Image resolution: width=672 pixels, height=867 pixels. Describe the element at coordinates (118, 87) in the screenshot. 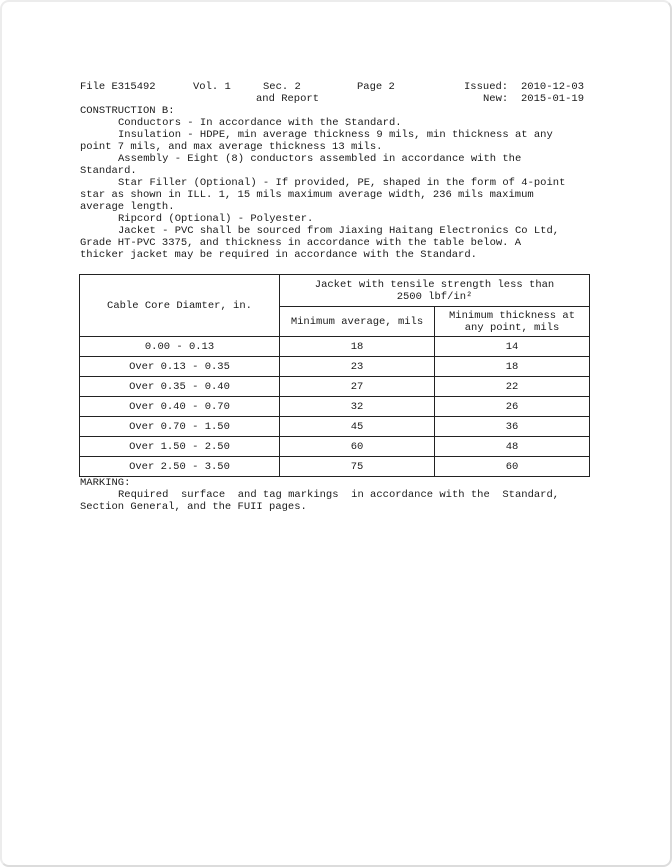

I see `file-number: File E315492` at that location.